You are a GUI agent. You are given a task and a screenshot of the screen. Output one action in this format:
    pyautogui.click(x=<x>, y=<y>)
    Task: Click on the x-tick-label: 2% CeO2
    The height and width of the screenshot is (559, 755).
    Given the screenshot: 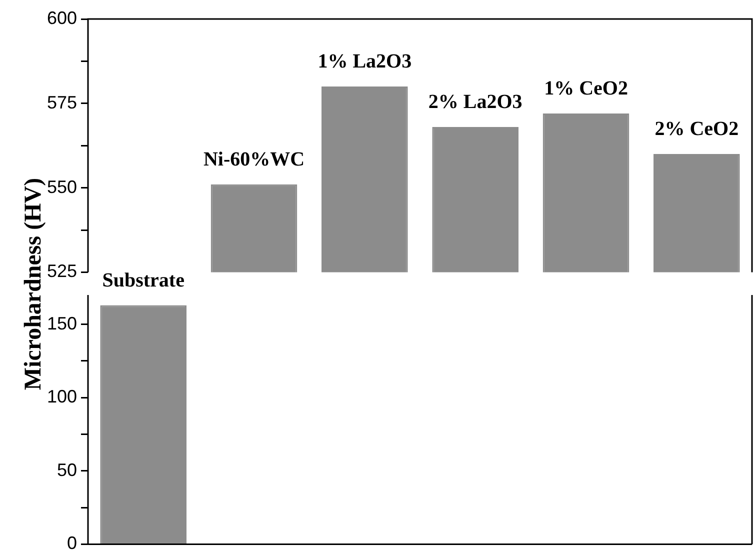 What is the action you would take?
    pyautogui.click(x=696, y=129)
    